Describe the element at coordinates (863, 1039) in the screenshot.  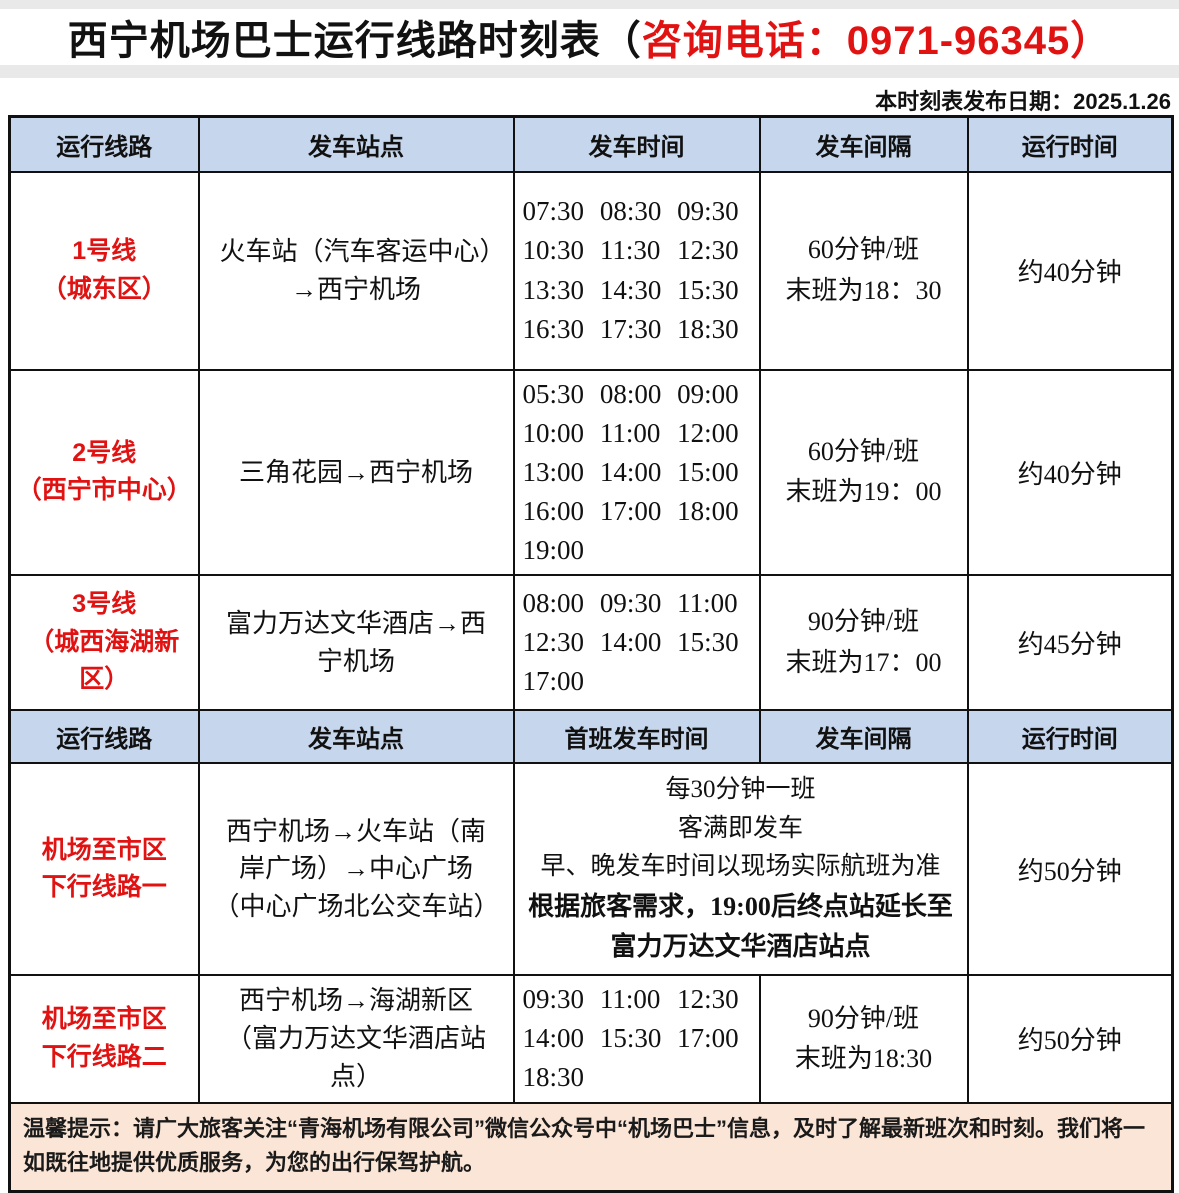
I see `departure-interval: 90分钟/班 末班为18:30` at that location.